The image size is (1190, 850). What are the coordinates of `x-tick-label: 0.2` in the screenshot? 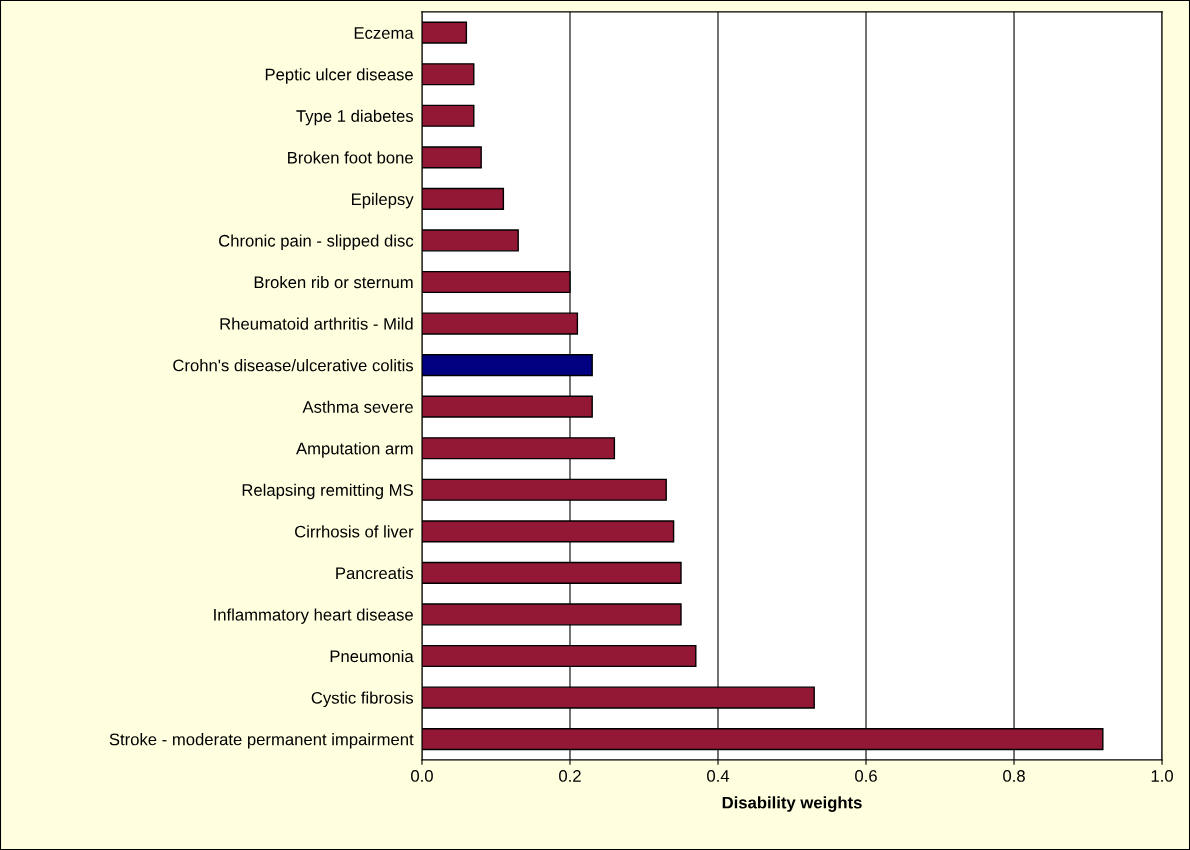 It's located at (570, 776).